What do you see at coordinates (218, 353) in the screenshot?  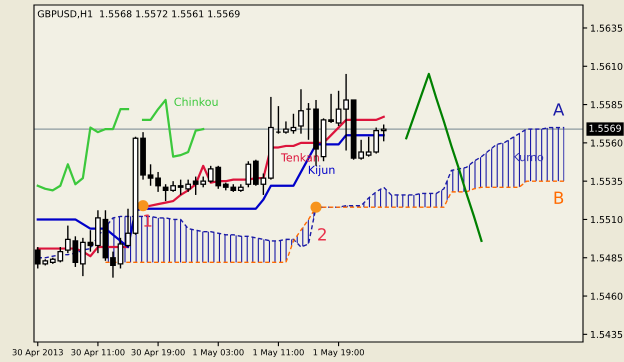 I see `x-tick-label: 1 May 03:00` at bounding box center [218, 353].